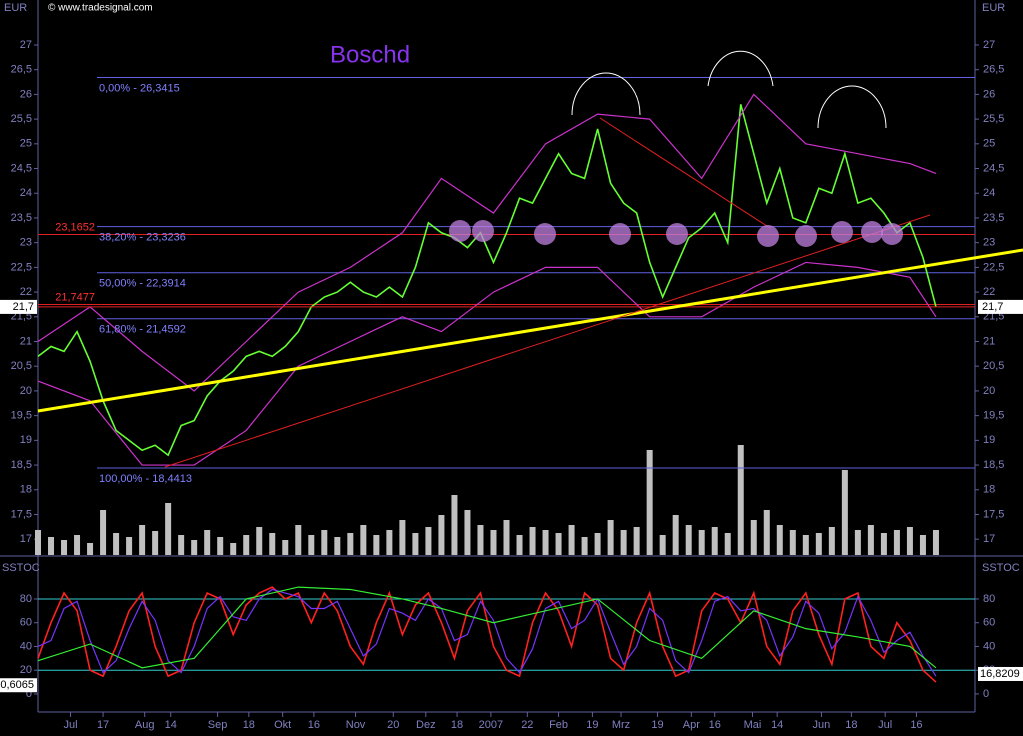 The image size is (1023, 736). I want to click on x-tick-label: Apr, so click(691, 725).